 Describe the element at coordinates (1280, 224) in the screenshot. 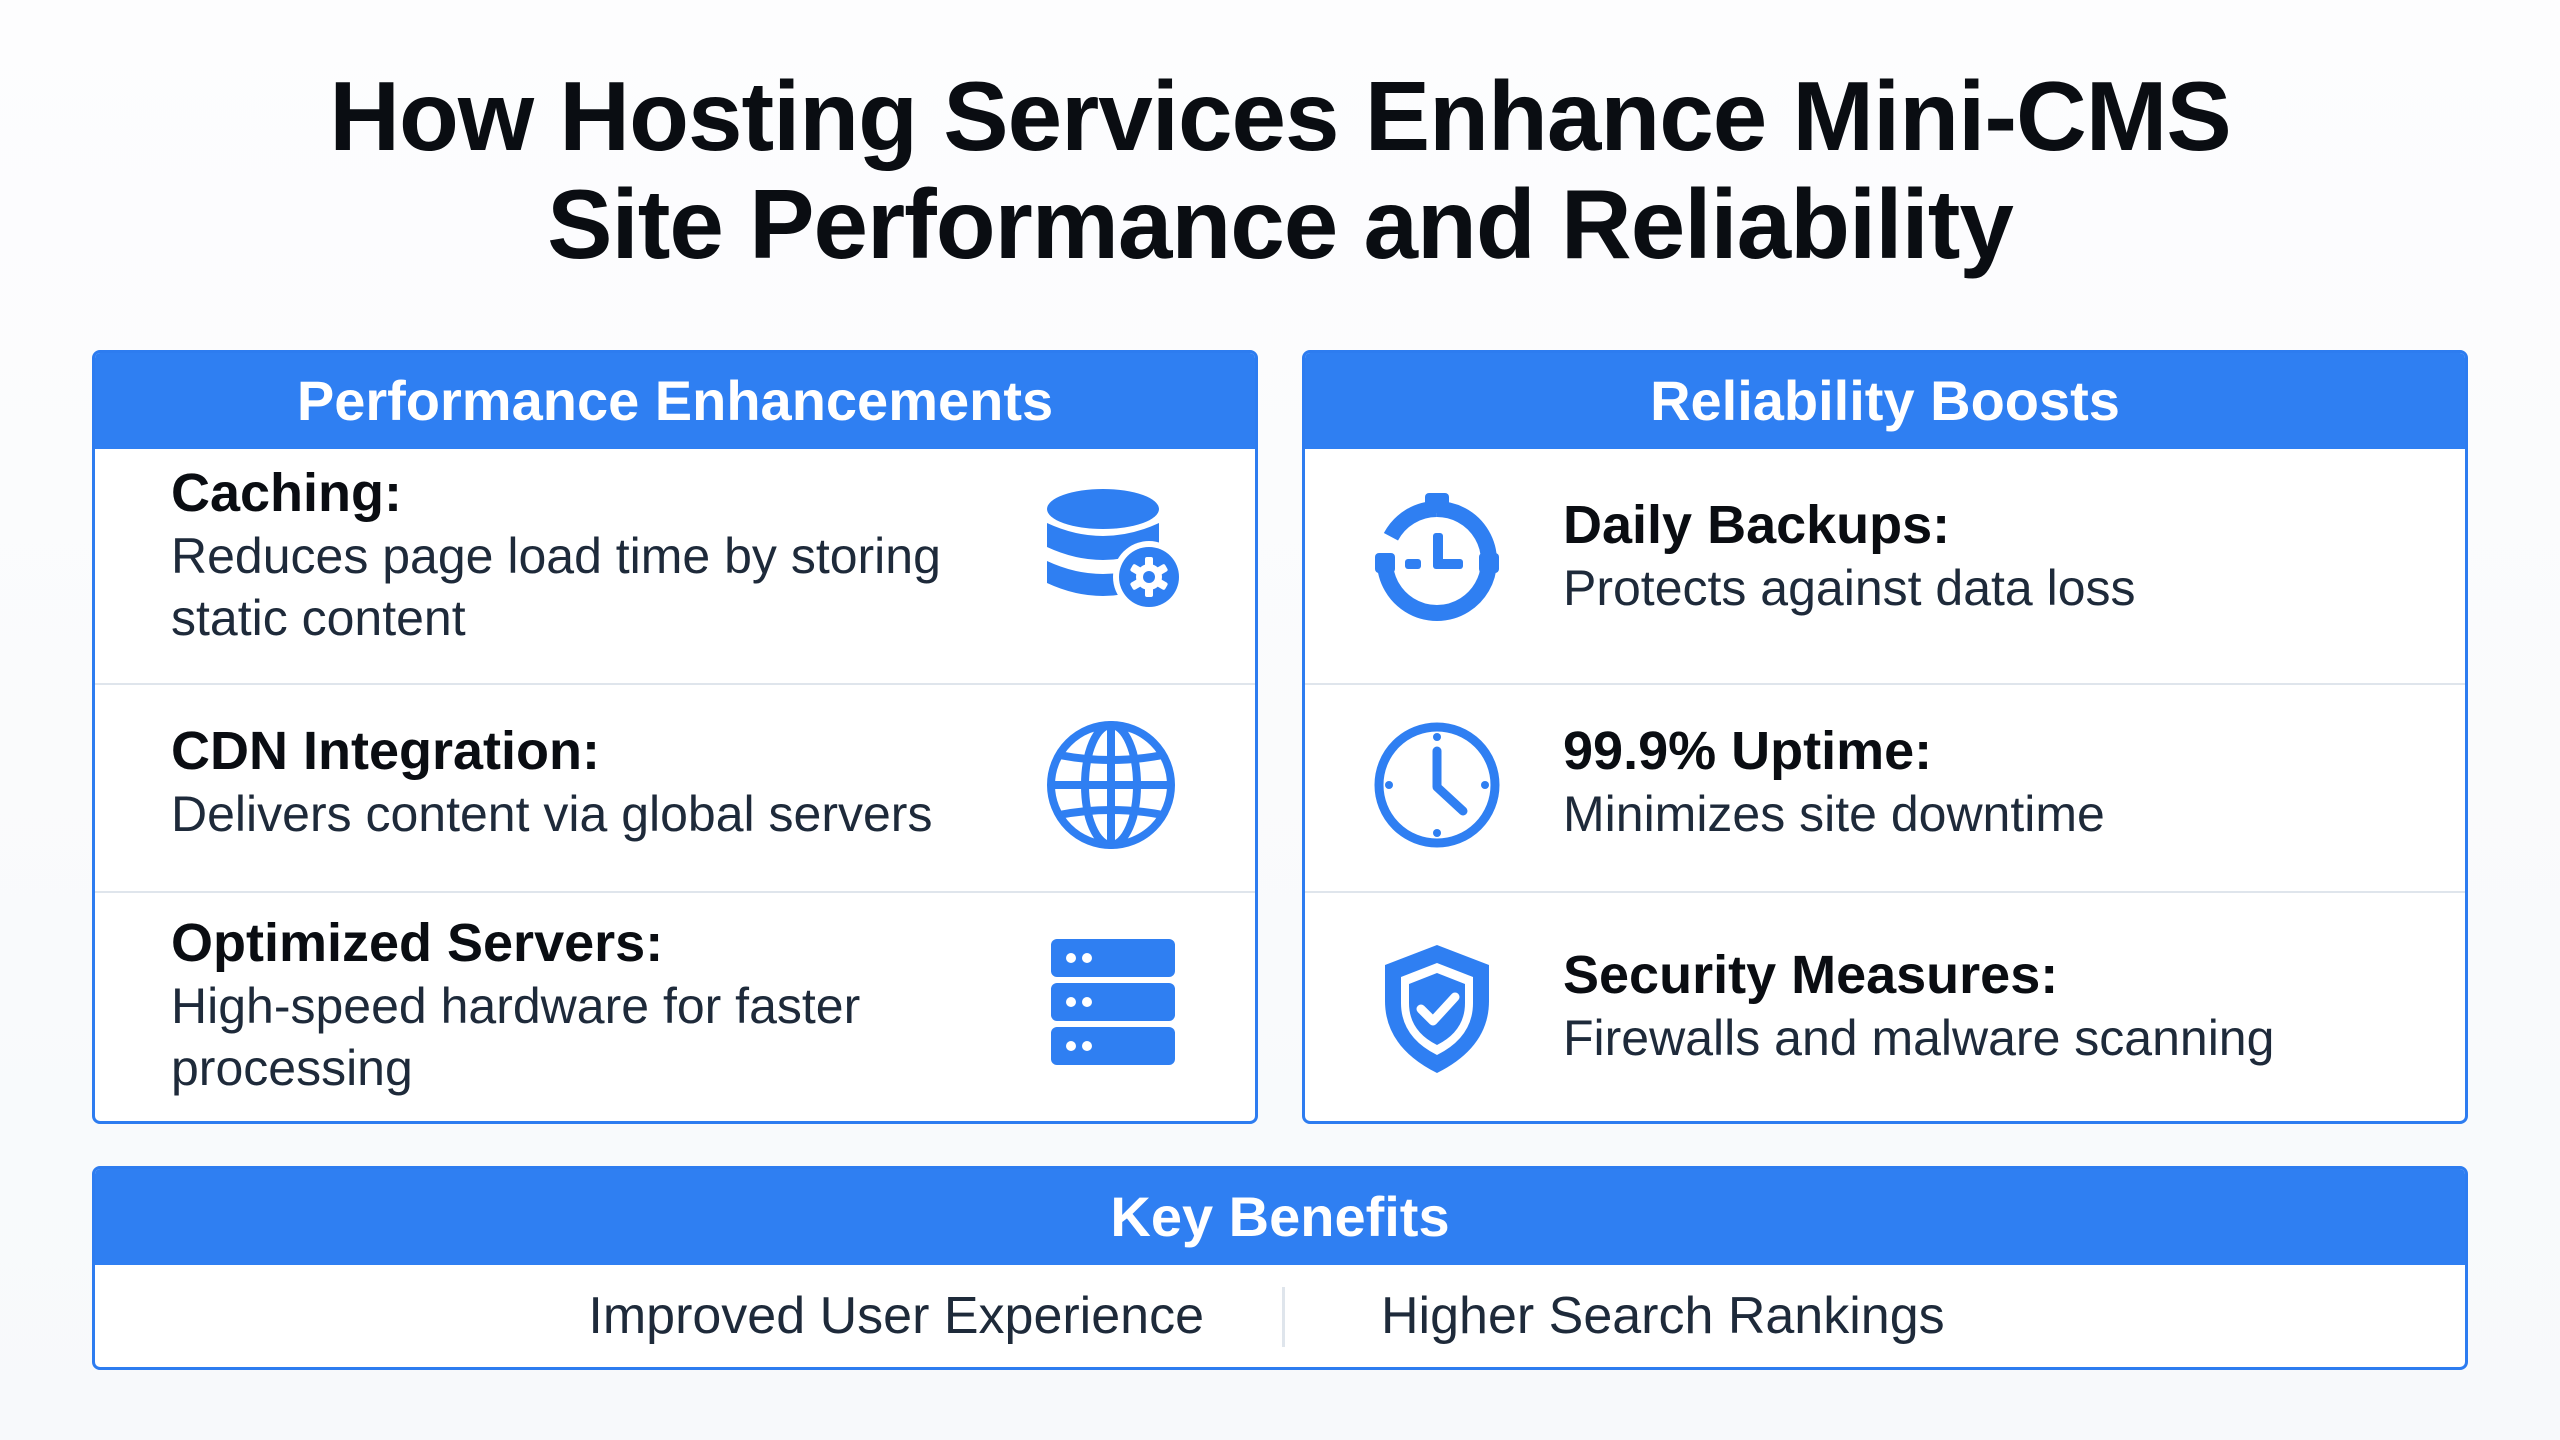

I see `page-title-line-2: Site Performance and Reliability` at that location.